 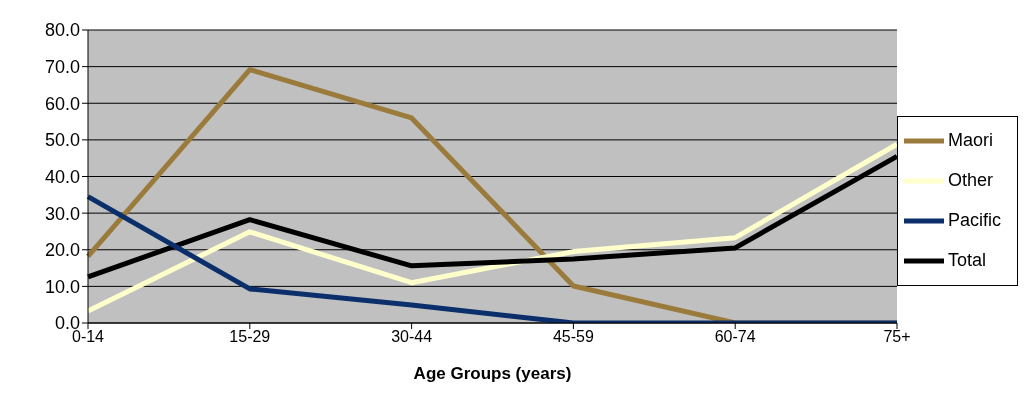 I want to click on x-tick-label: 45-59, so click(x=573, y=337).